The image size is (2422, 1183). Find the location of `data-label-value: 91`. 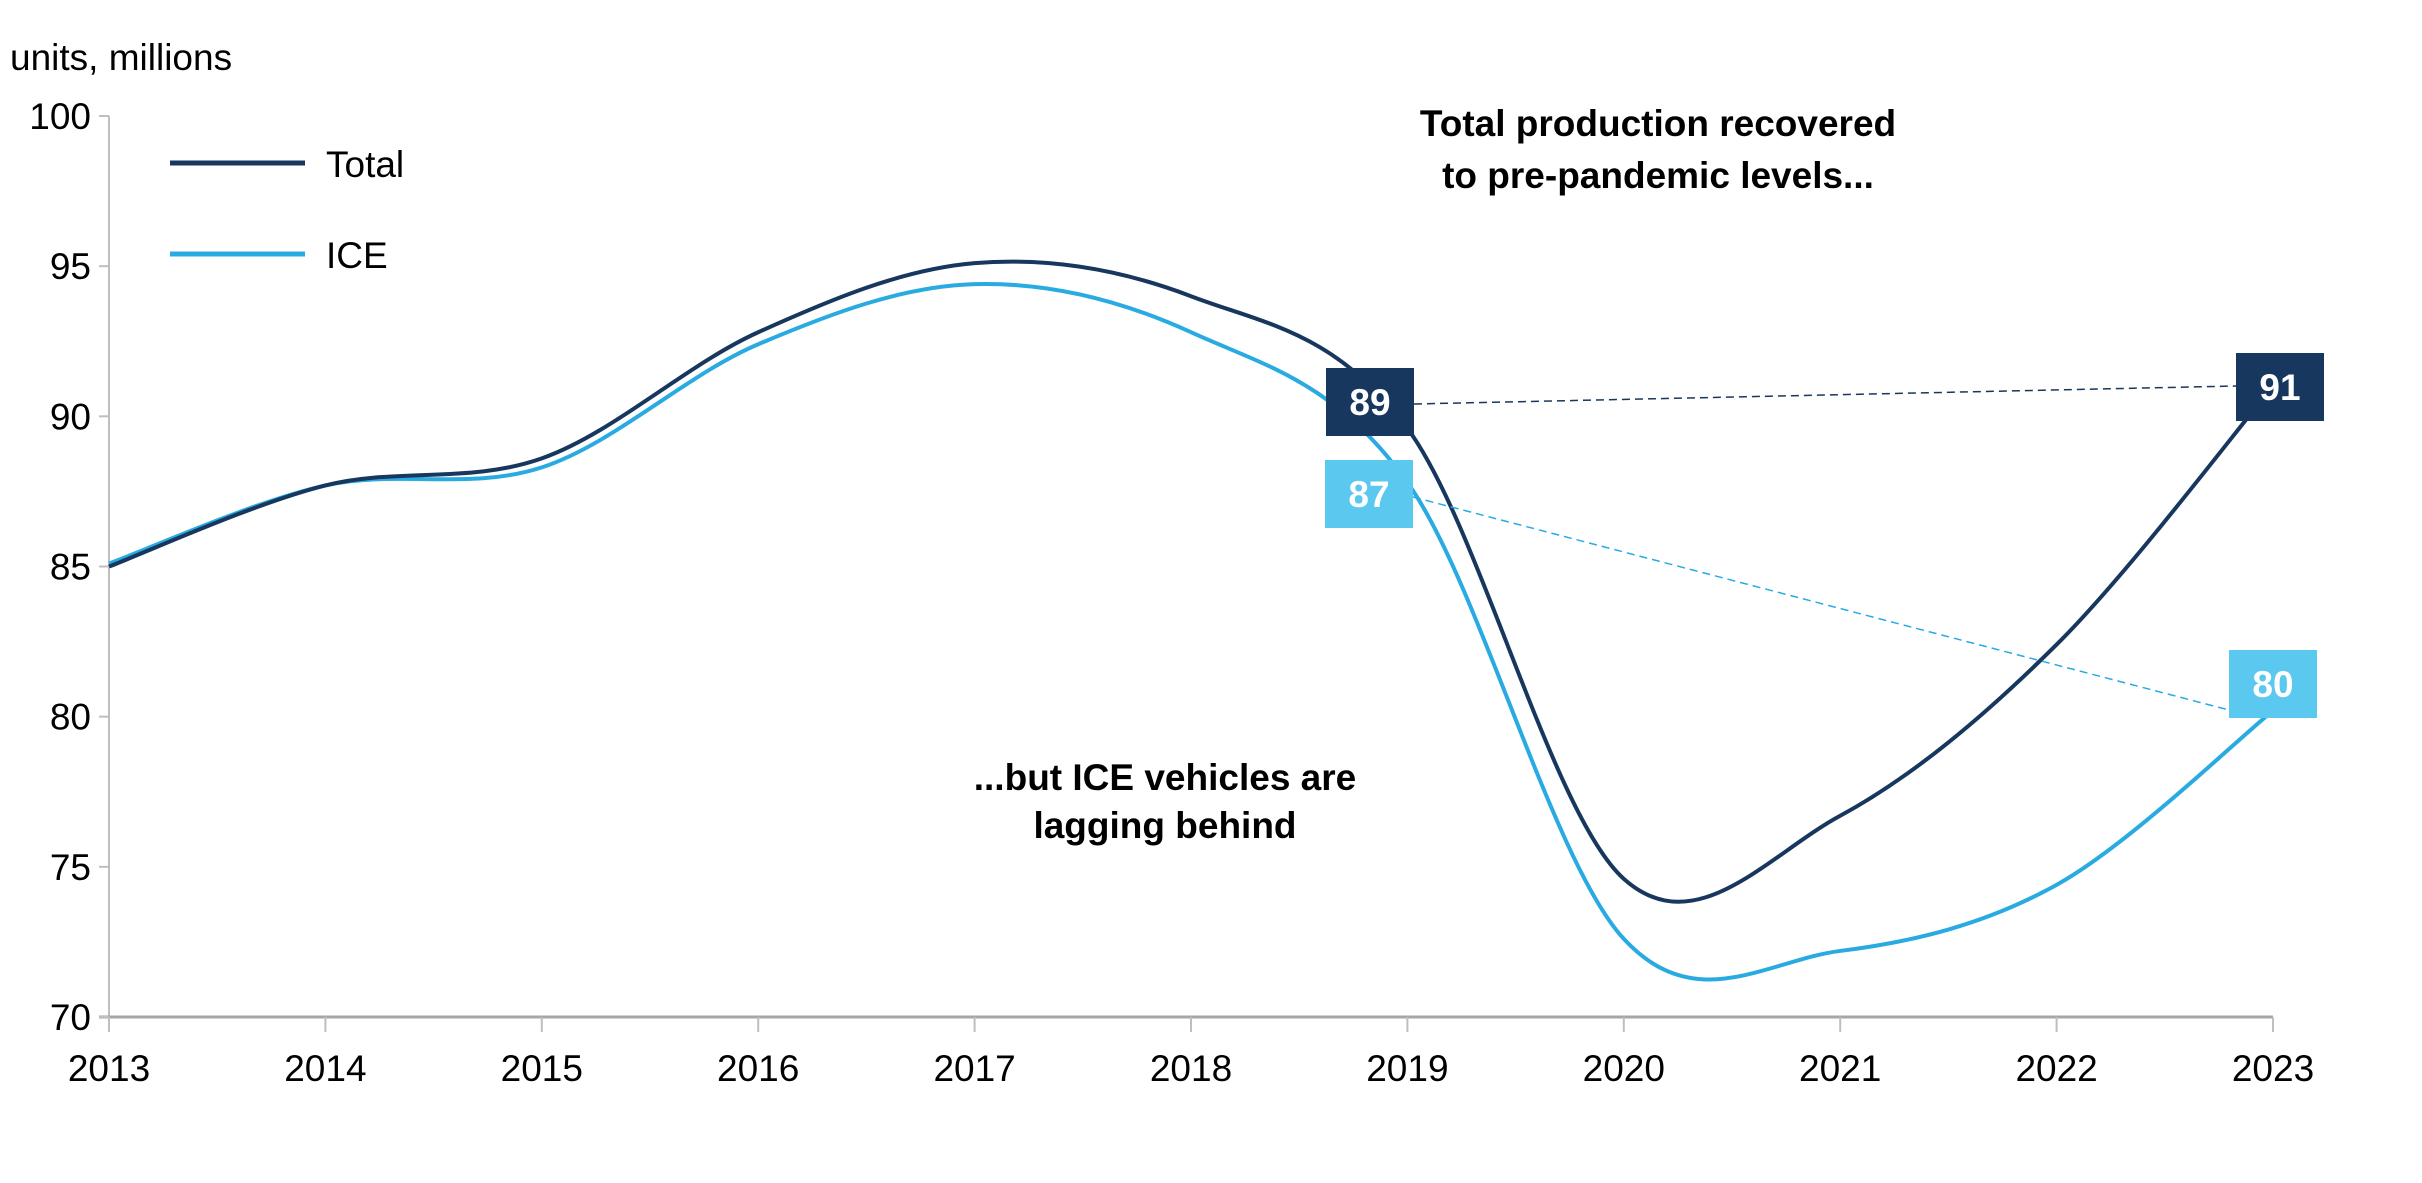

data-label-value: 91 is located at coordinates (2279, 387).